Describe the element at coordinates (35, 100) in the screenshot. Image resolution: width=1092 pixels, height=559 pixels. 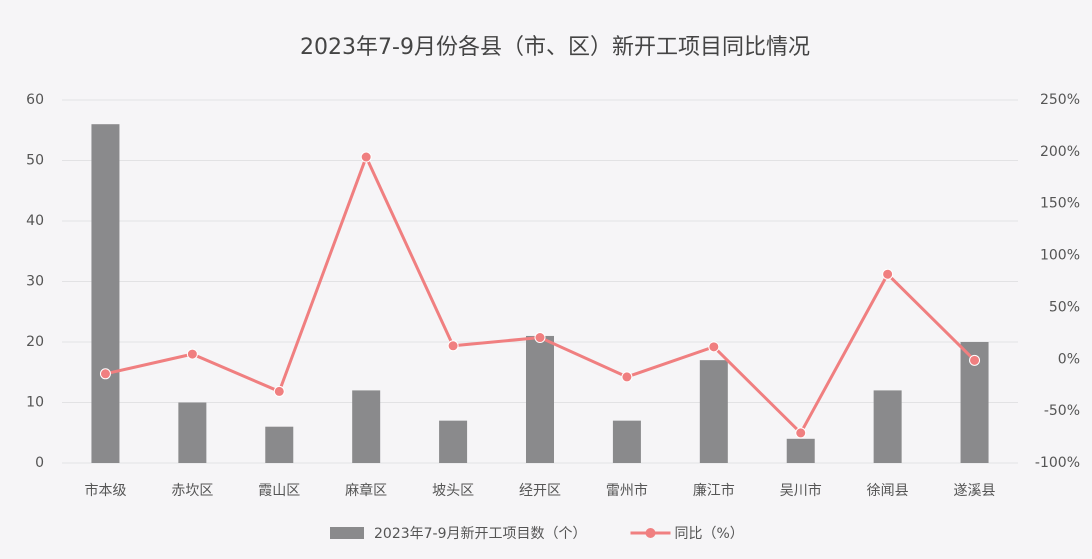
I see `y-tick-label: 60` at that location.